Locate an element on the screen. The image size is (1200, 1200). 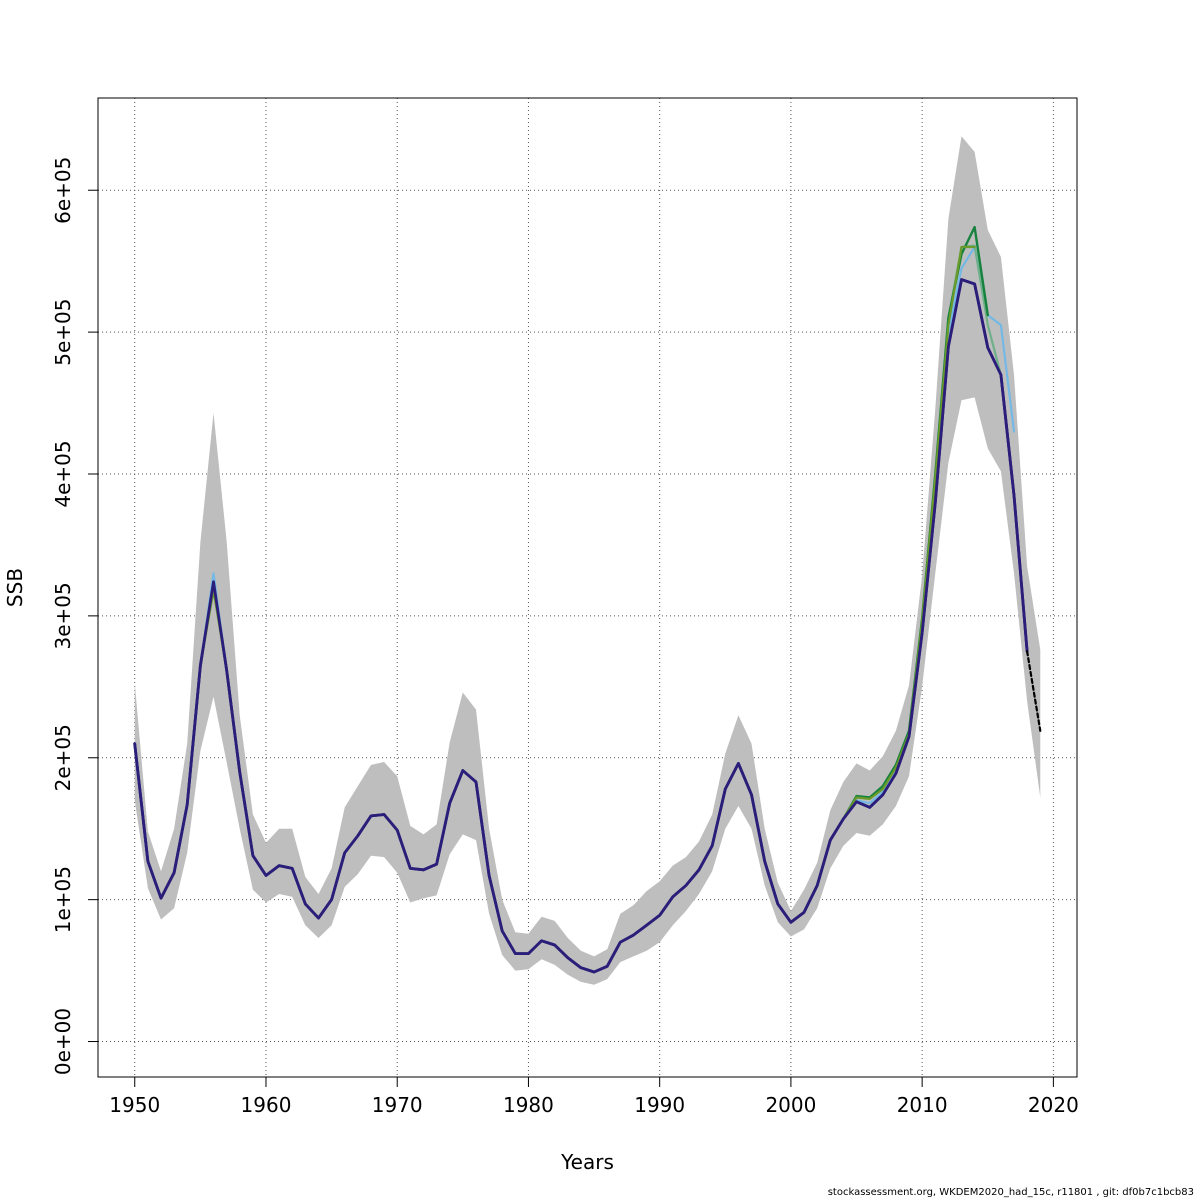
y-tick-label-1: 1e+05 is located at coordinates (63, 899).